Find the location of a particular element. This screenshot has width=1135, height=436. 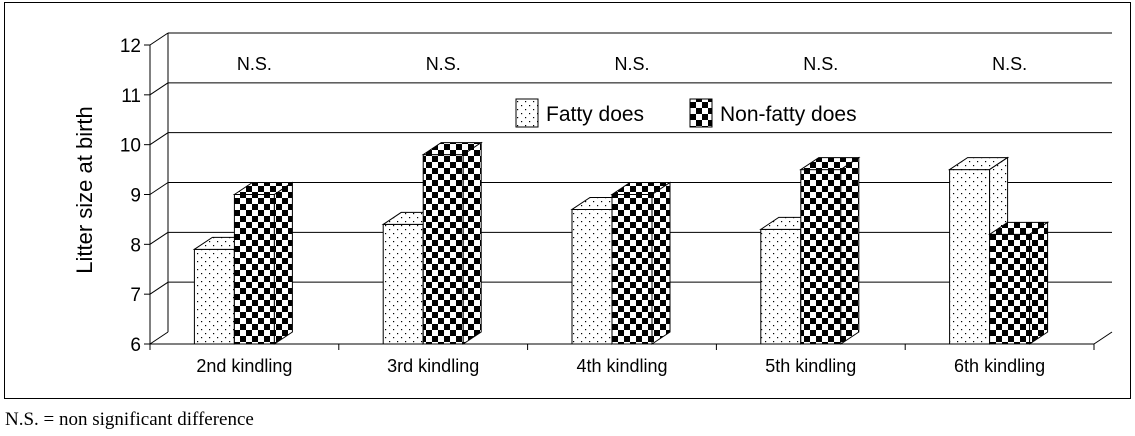

y-tick-label: 7 is located at coordinates (135, 295).